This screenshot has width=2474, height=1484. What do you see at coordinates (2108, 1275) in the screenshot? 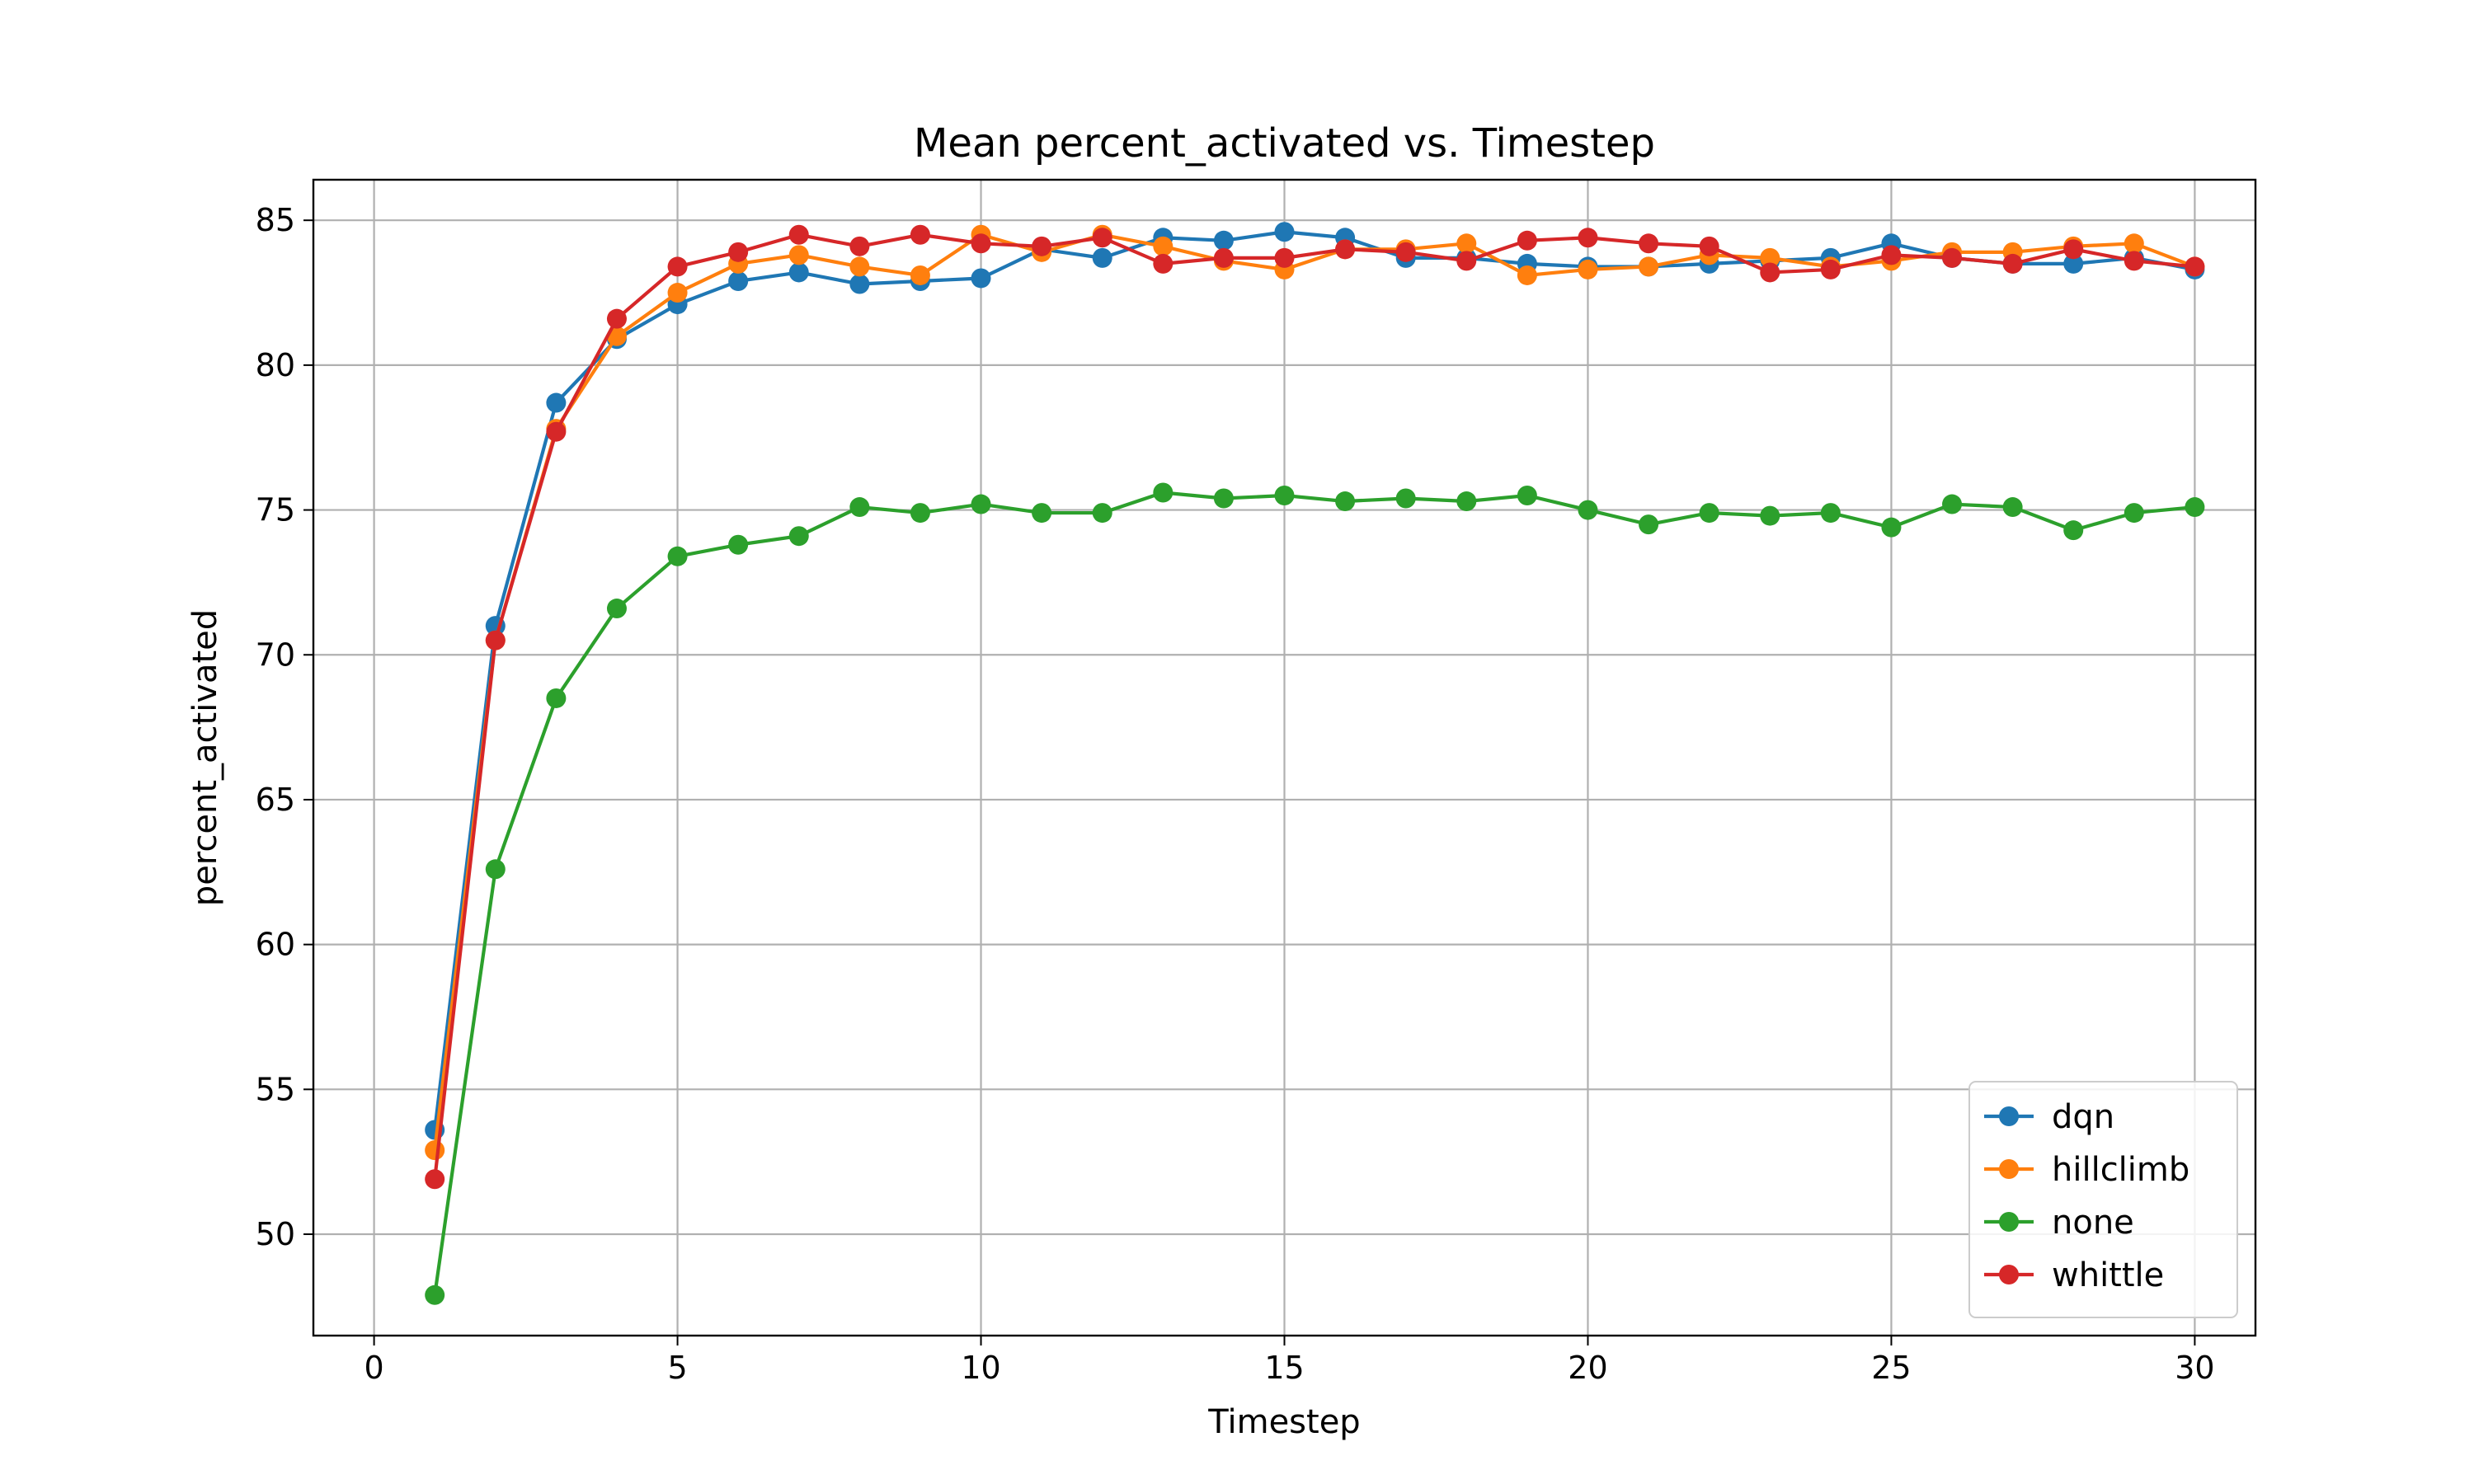
I see `legend-label: whittle` at bounding box center [2108, 1275].